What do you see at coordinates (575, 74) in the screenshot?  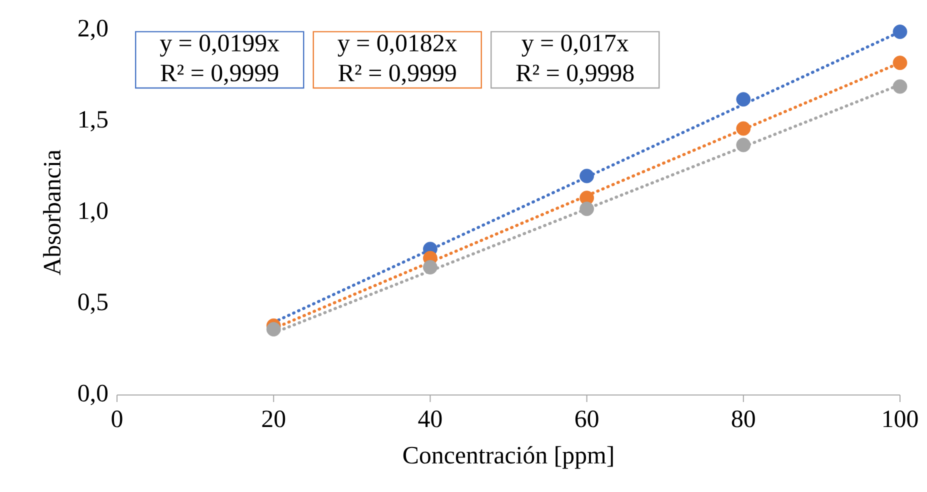 I see `annotation: R² = 0,9998` at bounding box center [575, 74].